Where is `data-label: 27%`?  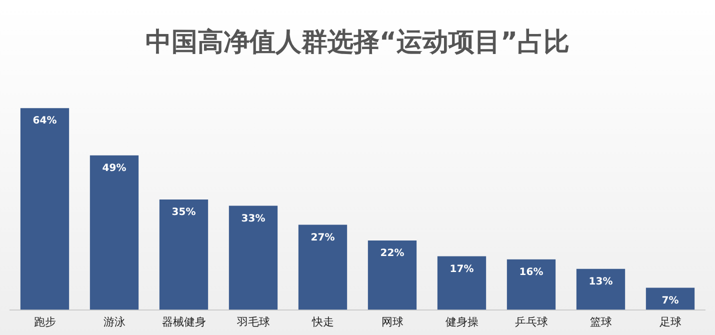
data-label: 27% is located at coordinates (322, 238).